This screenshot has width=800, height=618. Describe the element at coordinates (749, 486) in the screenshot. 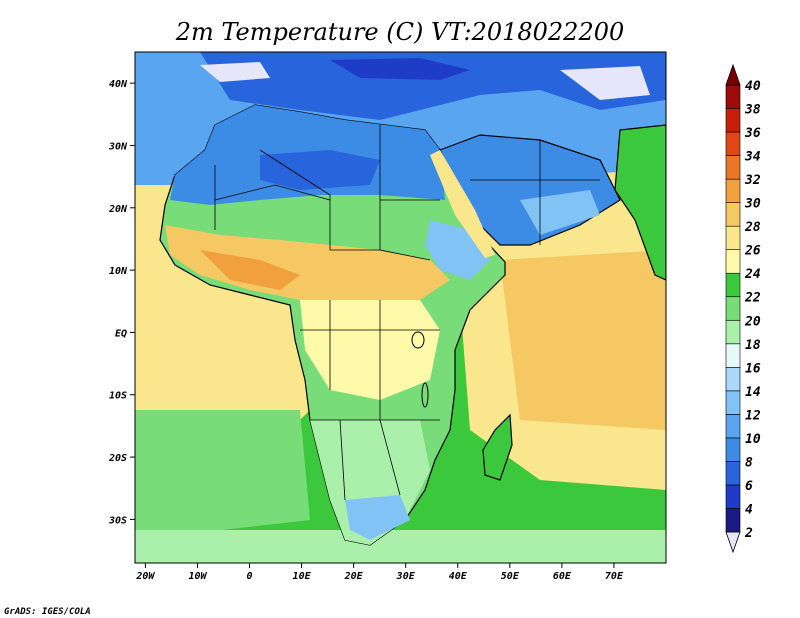

I see `colorbar-level-label: 6` at that location.